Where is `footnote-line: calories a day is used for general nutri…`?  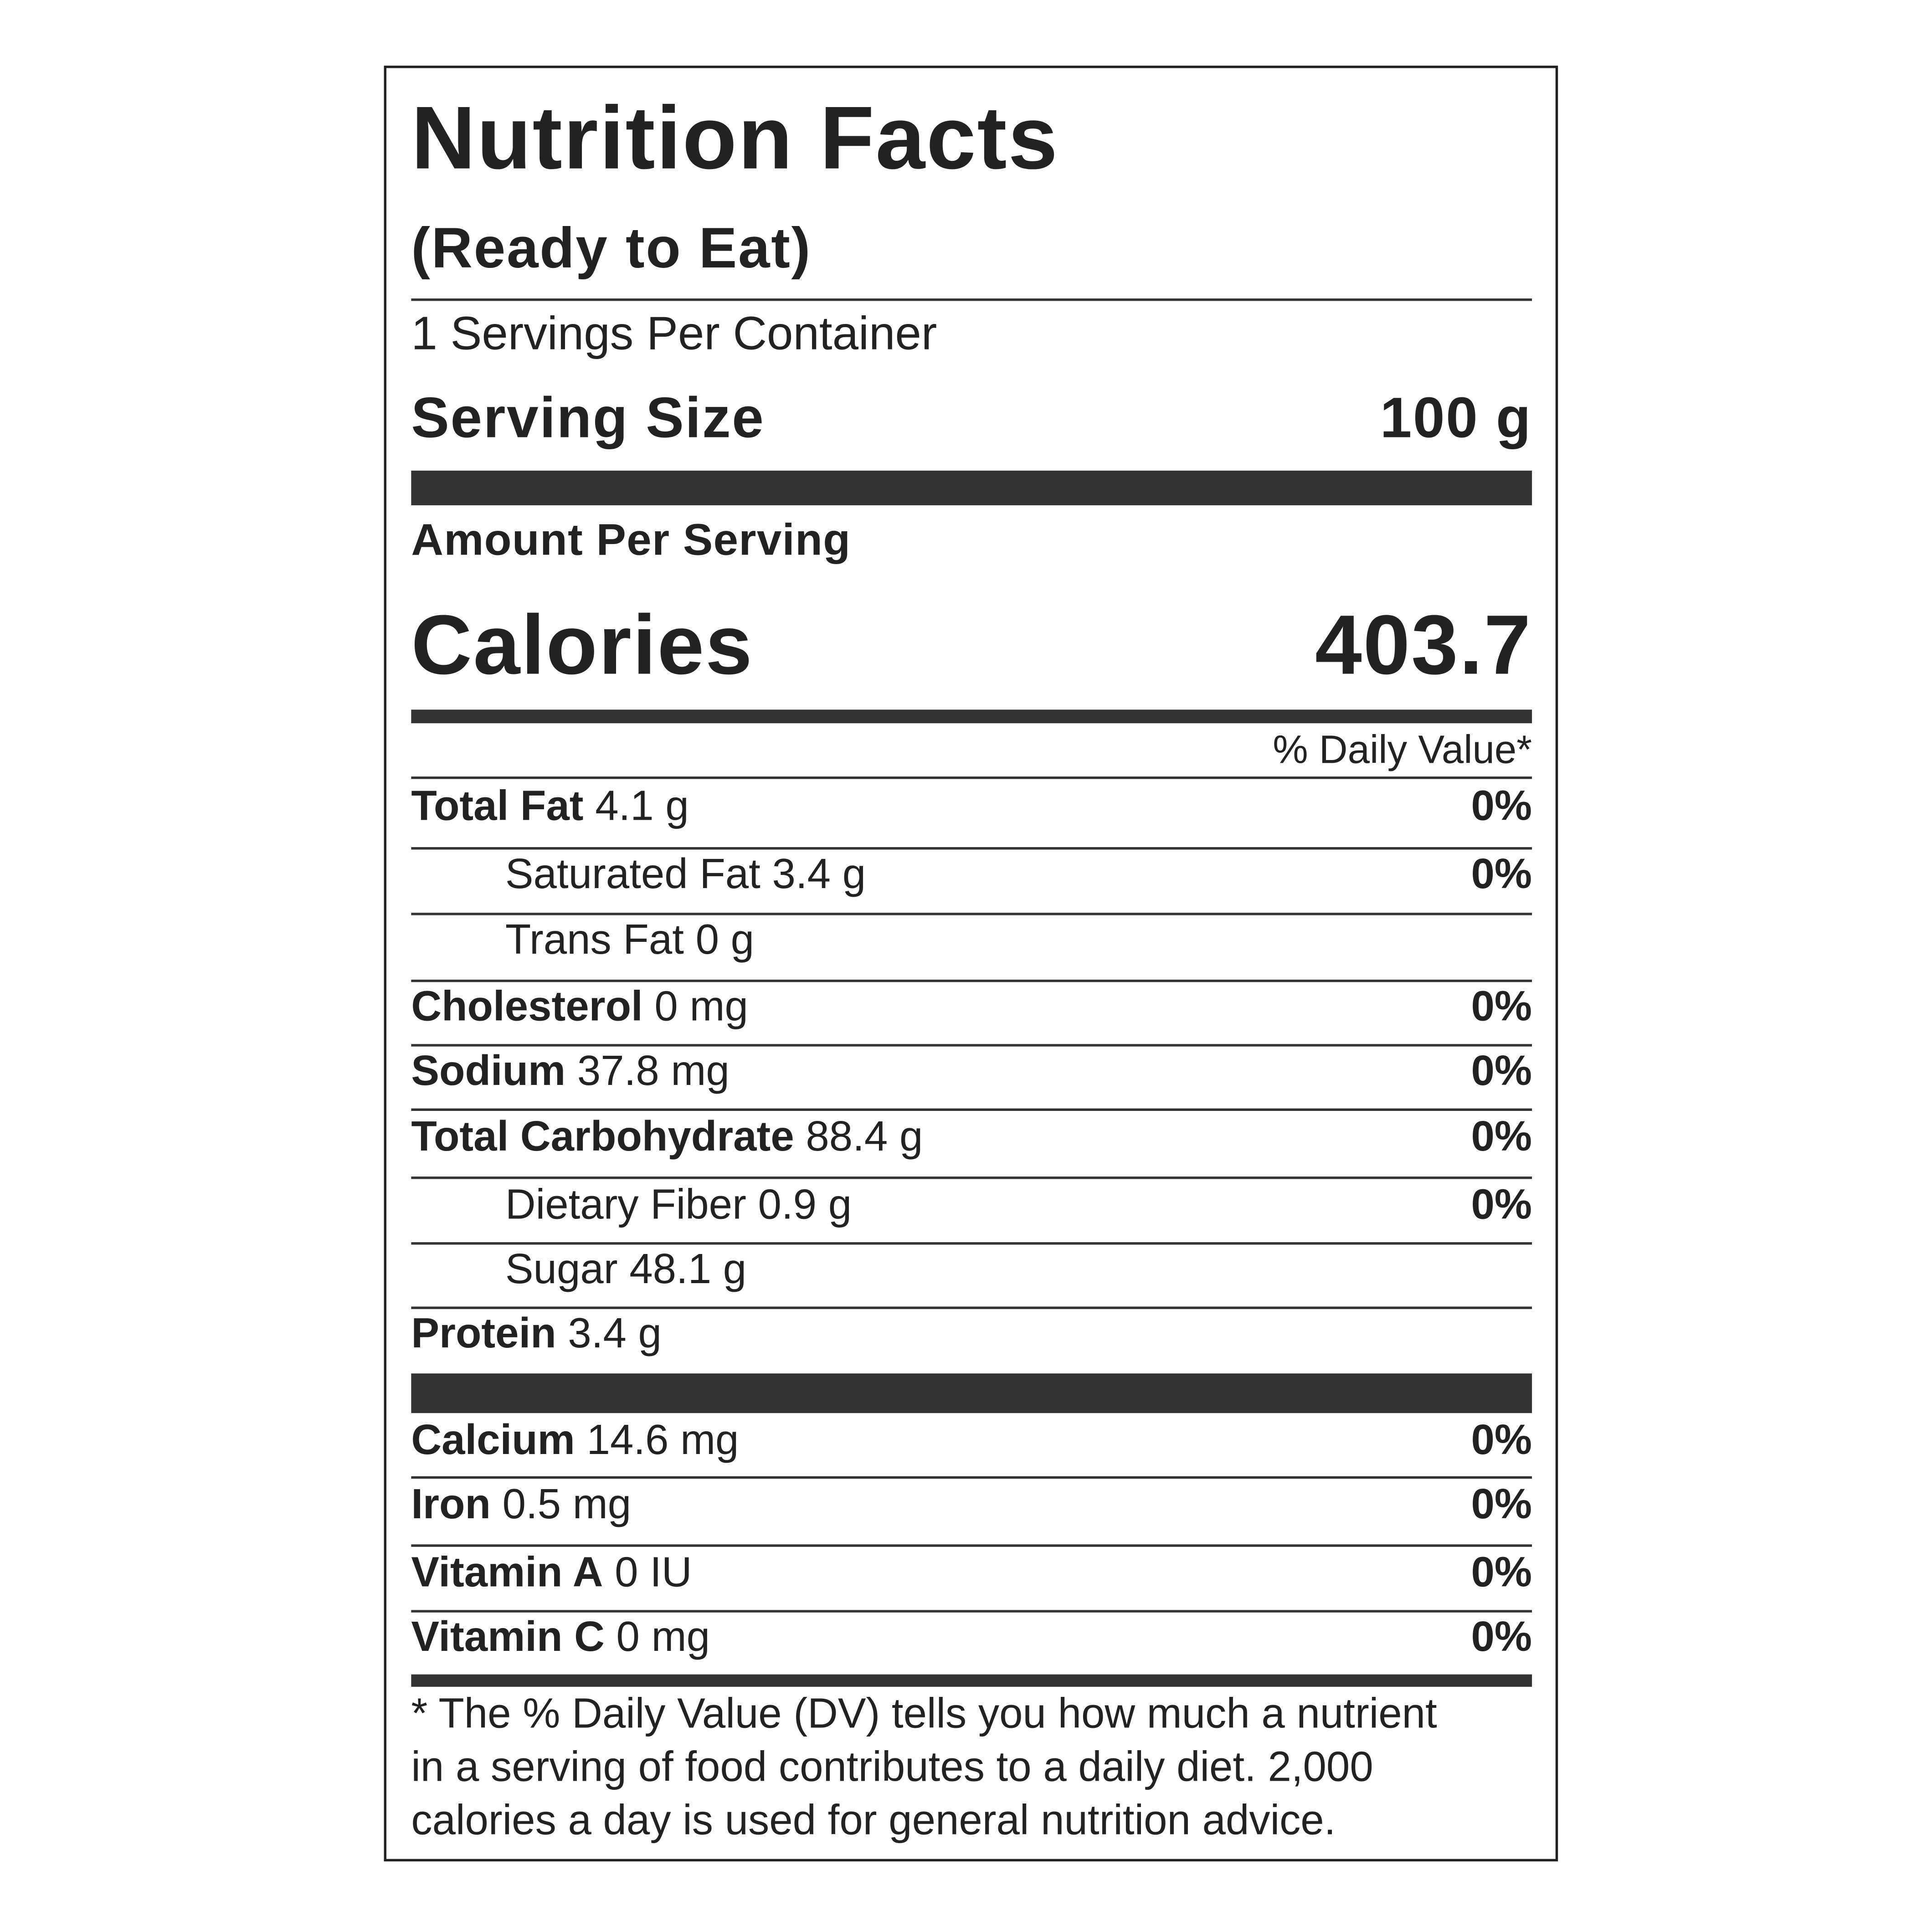
footnote-line: calories a day is used for general nutri… is located at coordinates (873, 1821).